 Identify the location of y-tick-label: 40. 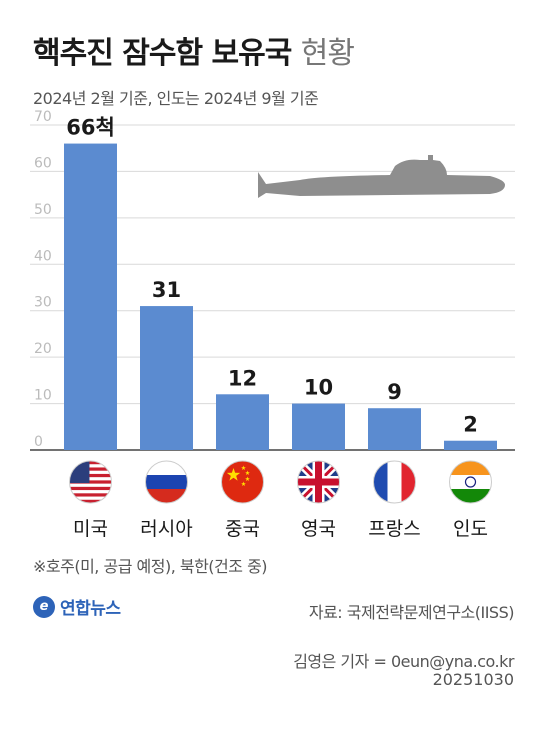
(43, 256).